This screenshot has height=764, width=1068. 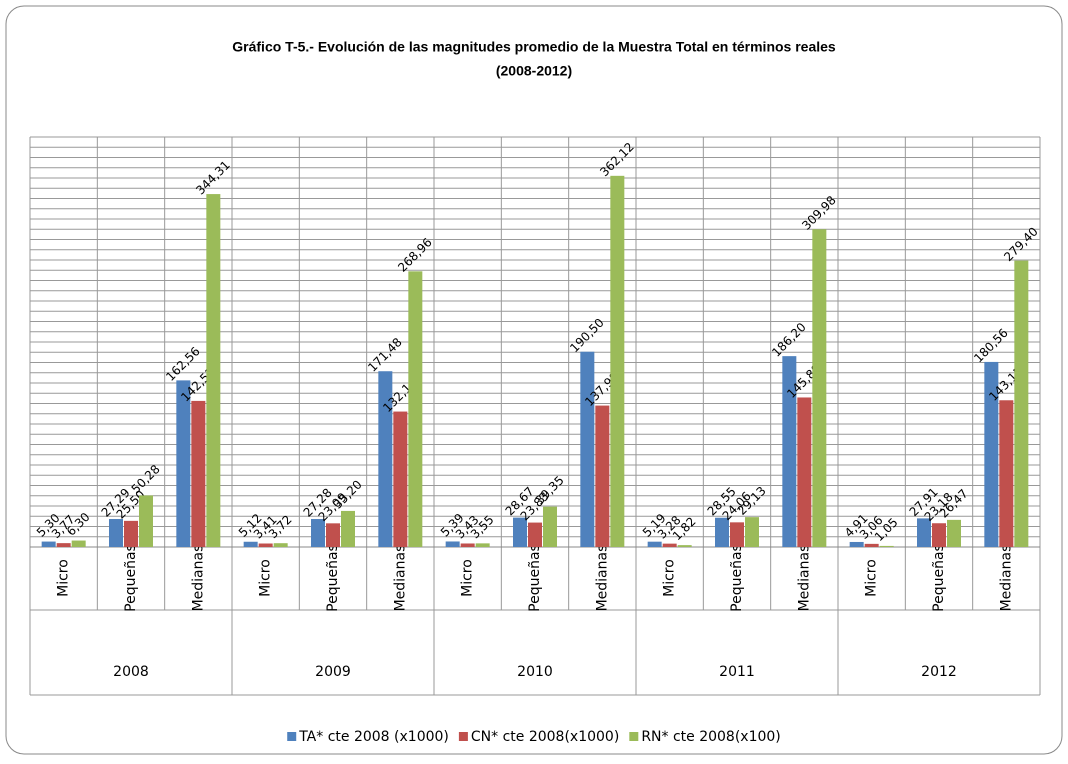 I want to click on legend-label: TA* cte 2008 (x1000), so click(x=373, y=737).